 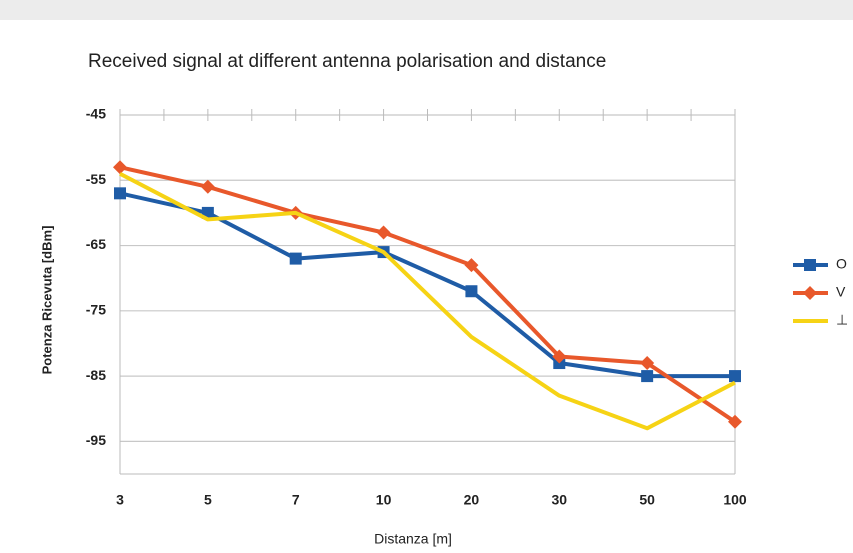 What do you see at coordinates (426, 10) in the screenshot?
I see `top-band` at bounding box center [426, 10].